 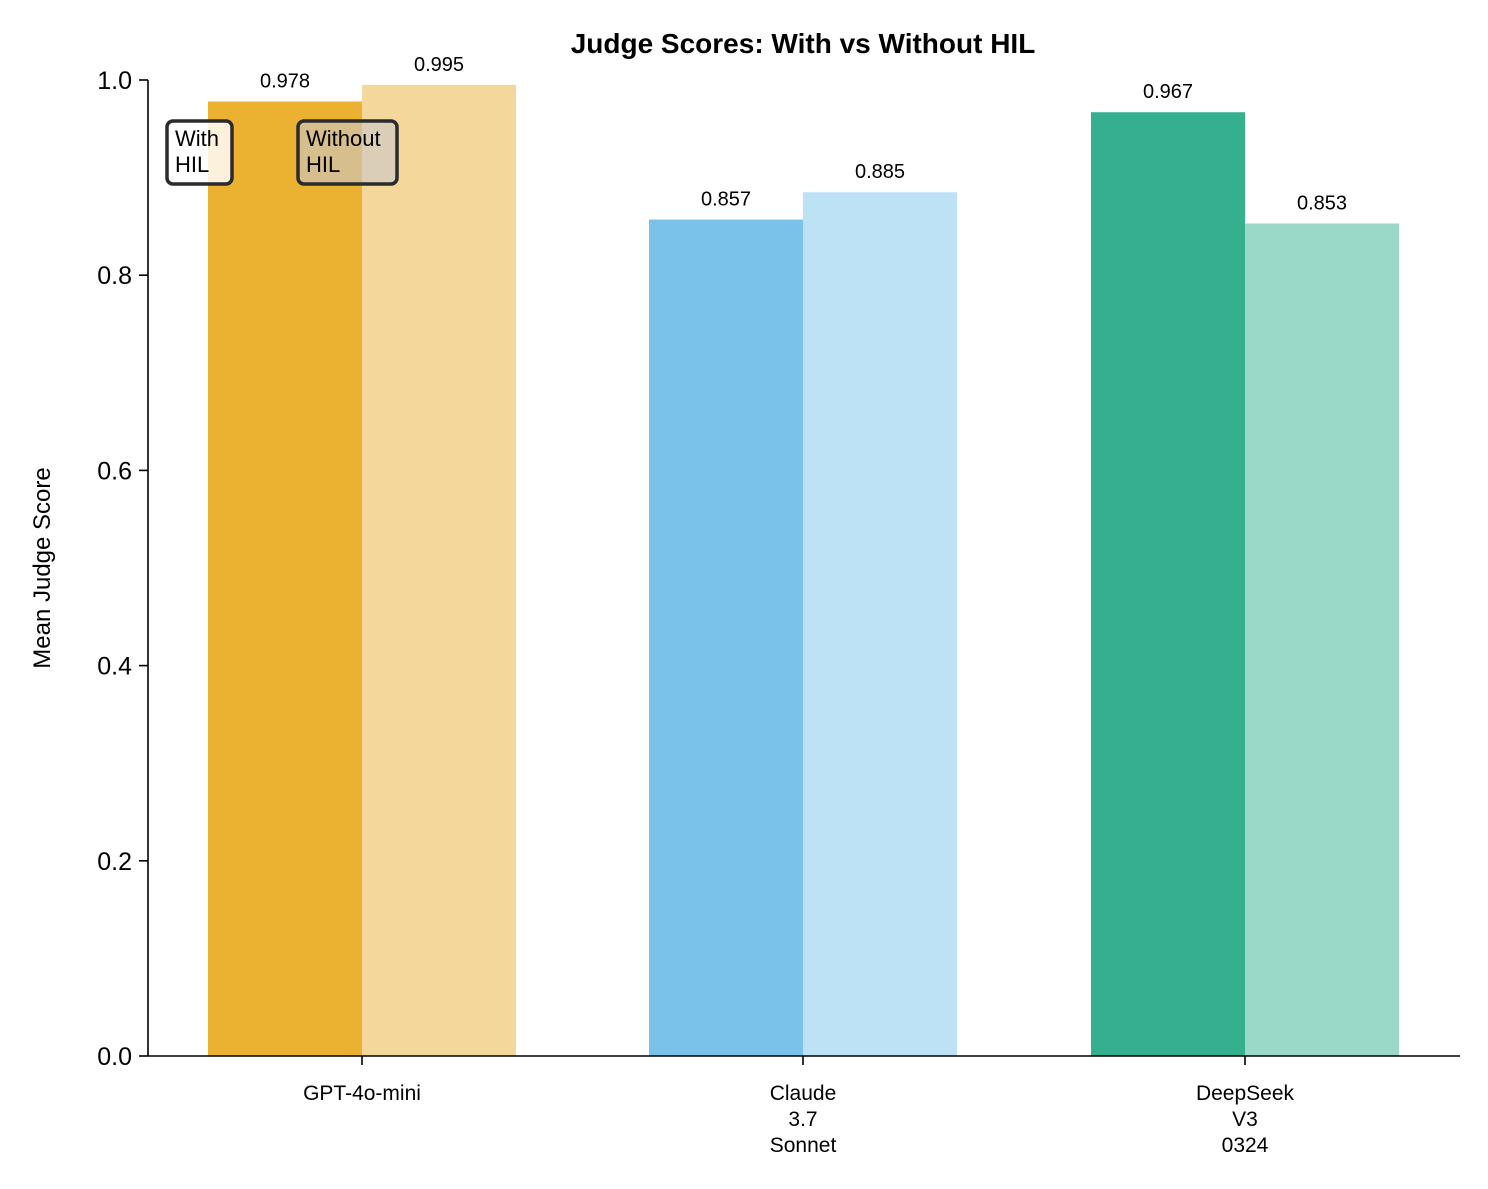 I want to click on x-tick-label-0: GPT-4o-mini, so click(x=362, y=1093).